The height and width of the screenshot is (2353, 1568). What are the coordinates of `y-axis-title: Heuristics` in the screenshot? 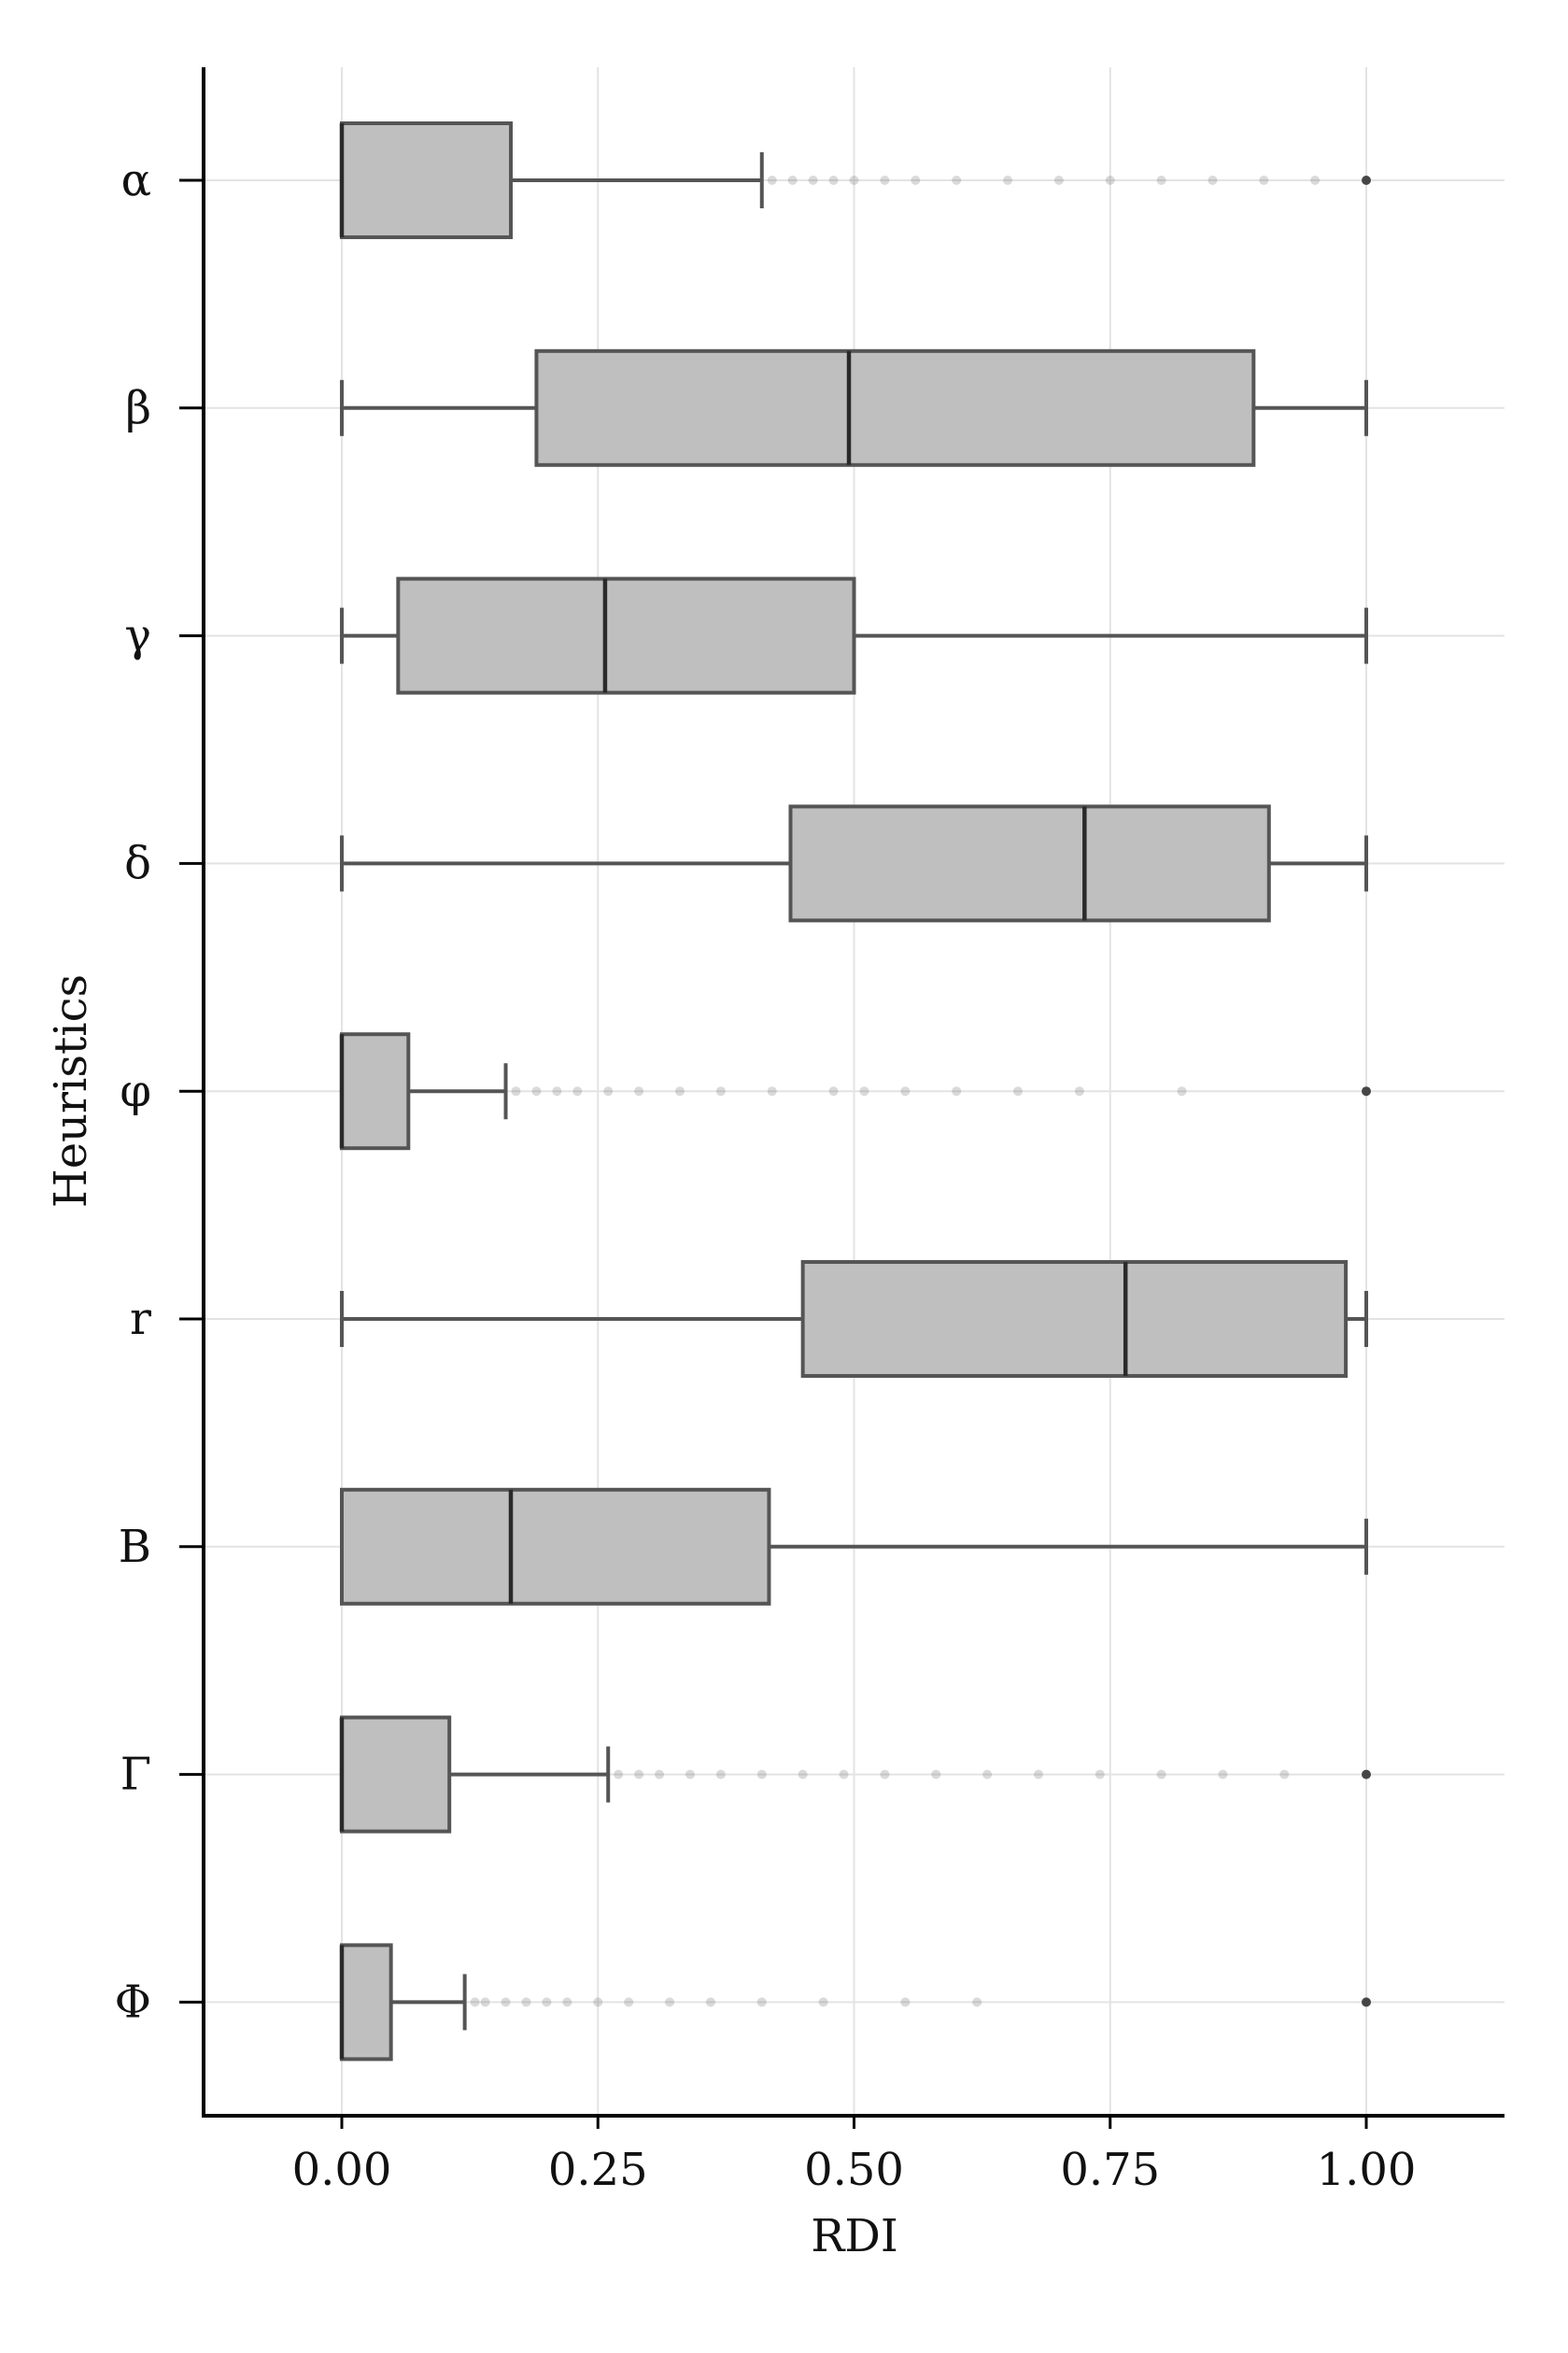 It's located at (71, 1091).